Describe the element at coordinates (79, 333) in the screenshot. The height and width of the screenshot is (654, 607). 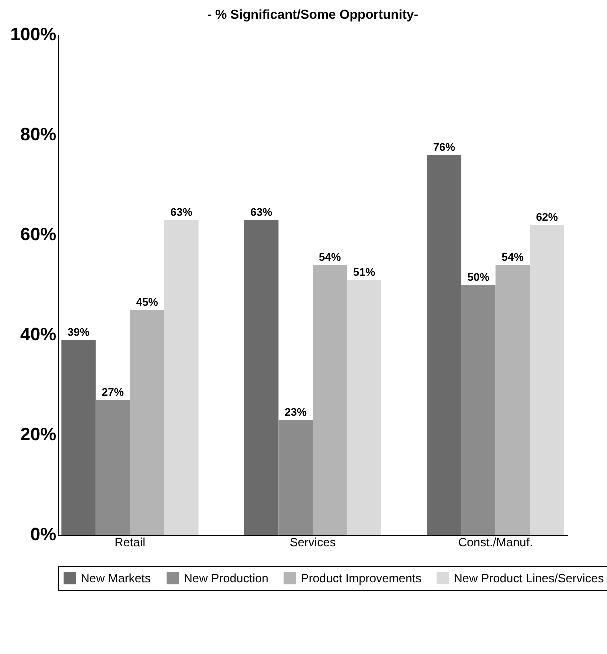
I see `data-label: 39%` at that location.